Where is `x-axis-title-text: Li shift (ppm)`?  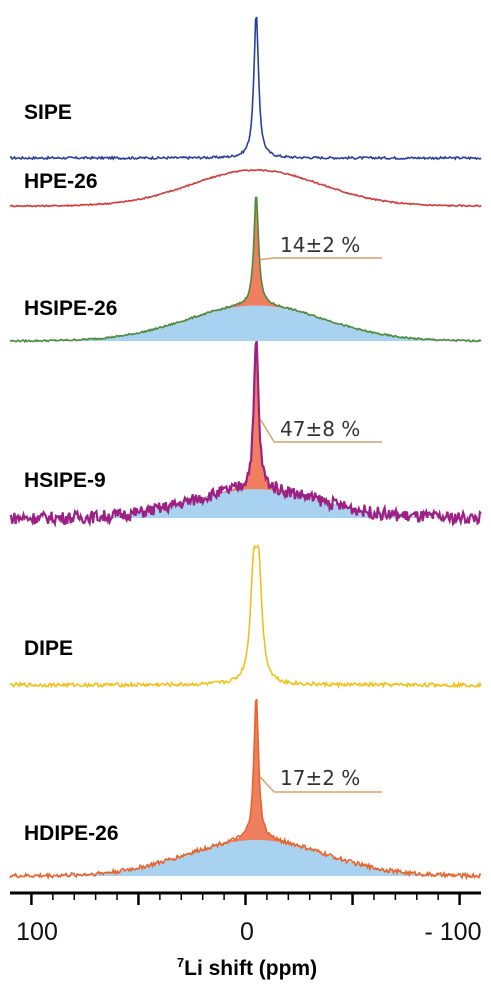
x-axis-title-text: Li shift (ppm) is located at coordinates (250, 968).